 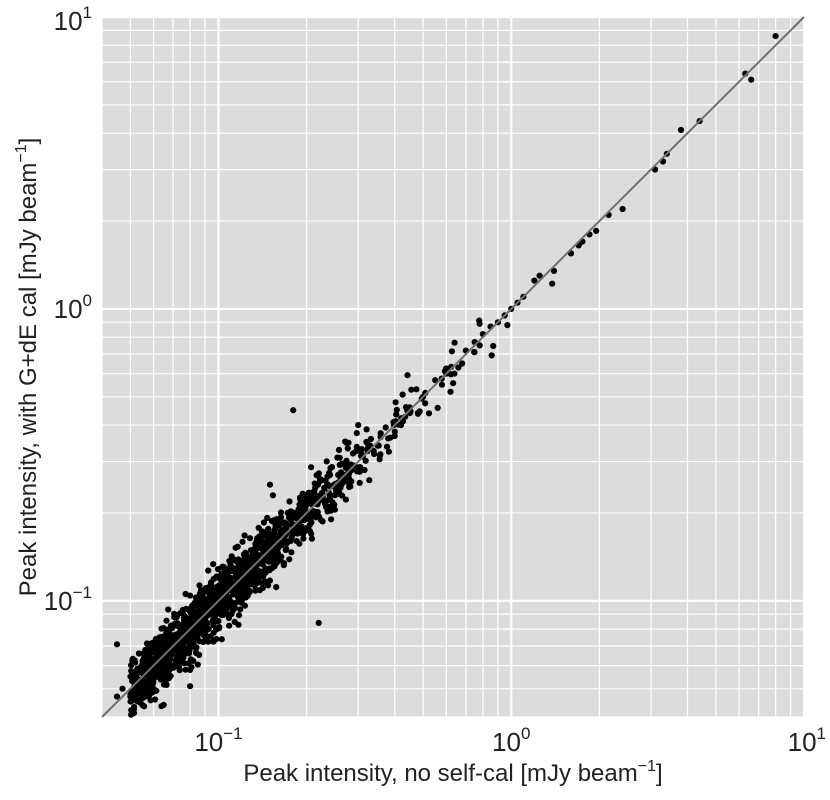 What do you see at coordinates (73, 307) in the screenshot?
I see `y-tick-label: 10⁰` at bounding box center [73, 307].